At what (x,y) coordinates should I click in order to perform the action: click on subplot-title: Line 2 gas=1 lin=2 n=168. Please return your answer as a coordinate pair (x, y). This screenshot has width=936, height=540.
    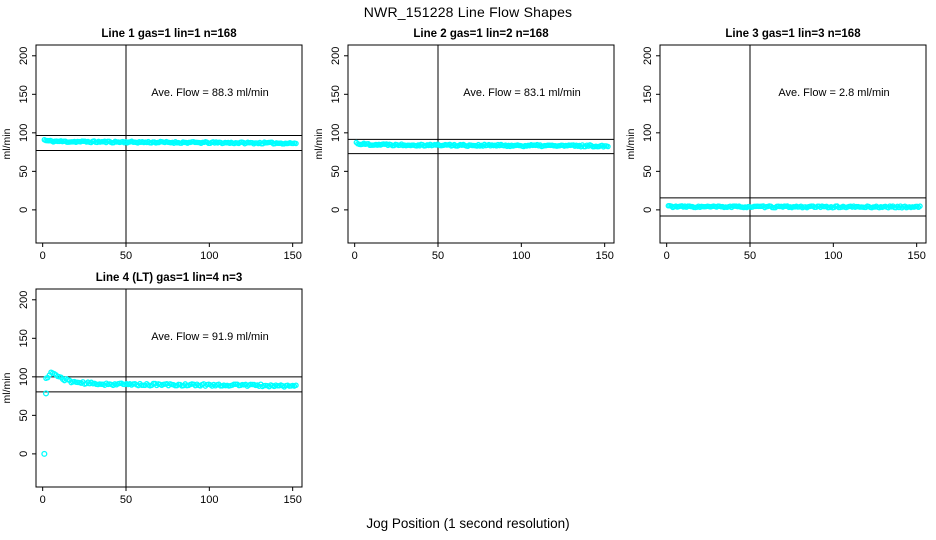
    Looking at the image, I should click on (481, 34).